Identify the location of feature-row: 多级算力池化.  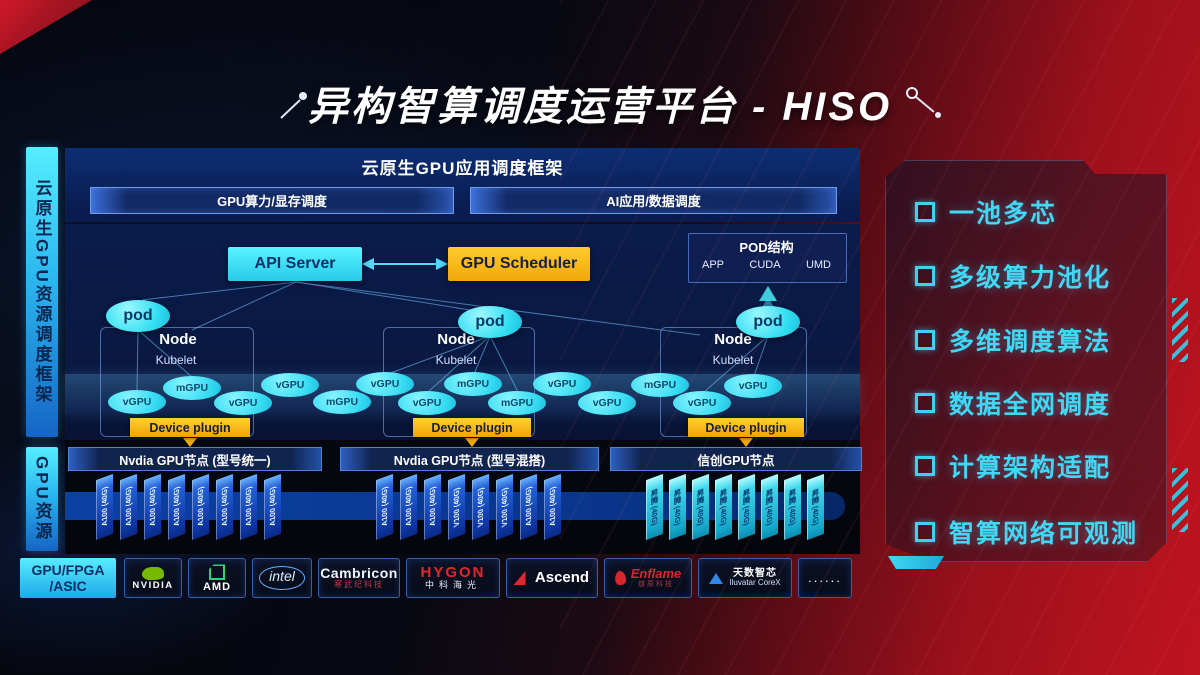
(1013, 276).